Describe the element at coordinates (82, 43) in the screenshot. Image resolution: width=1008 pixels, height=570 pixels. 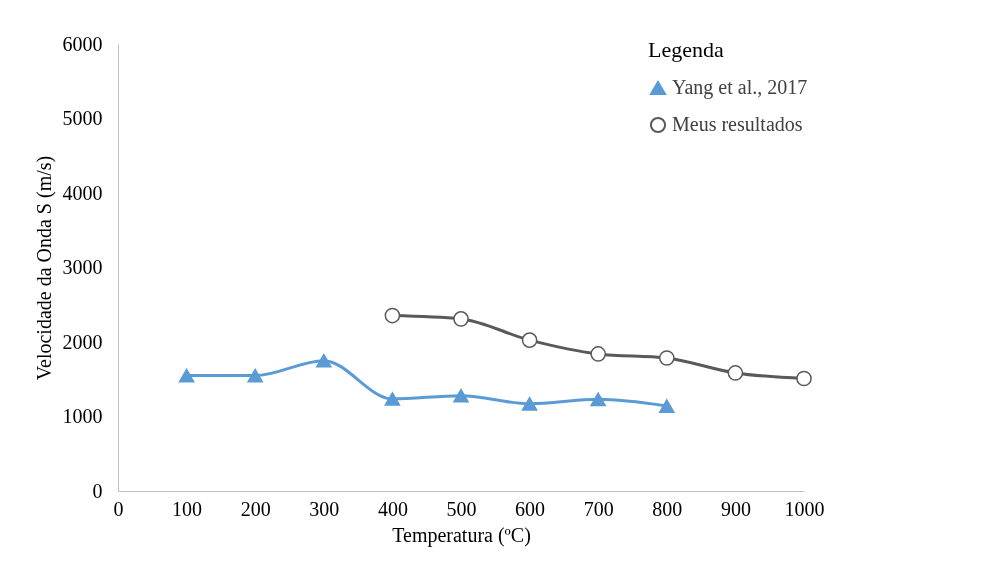
I see `y-tick-label: 6000` at that location.